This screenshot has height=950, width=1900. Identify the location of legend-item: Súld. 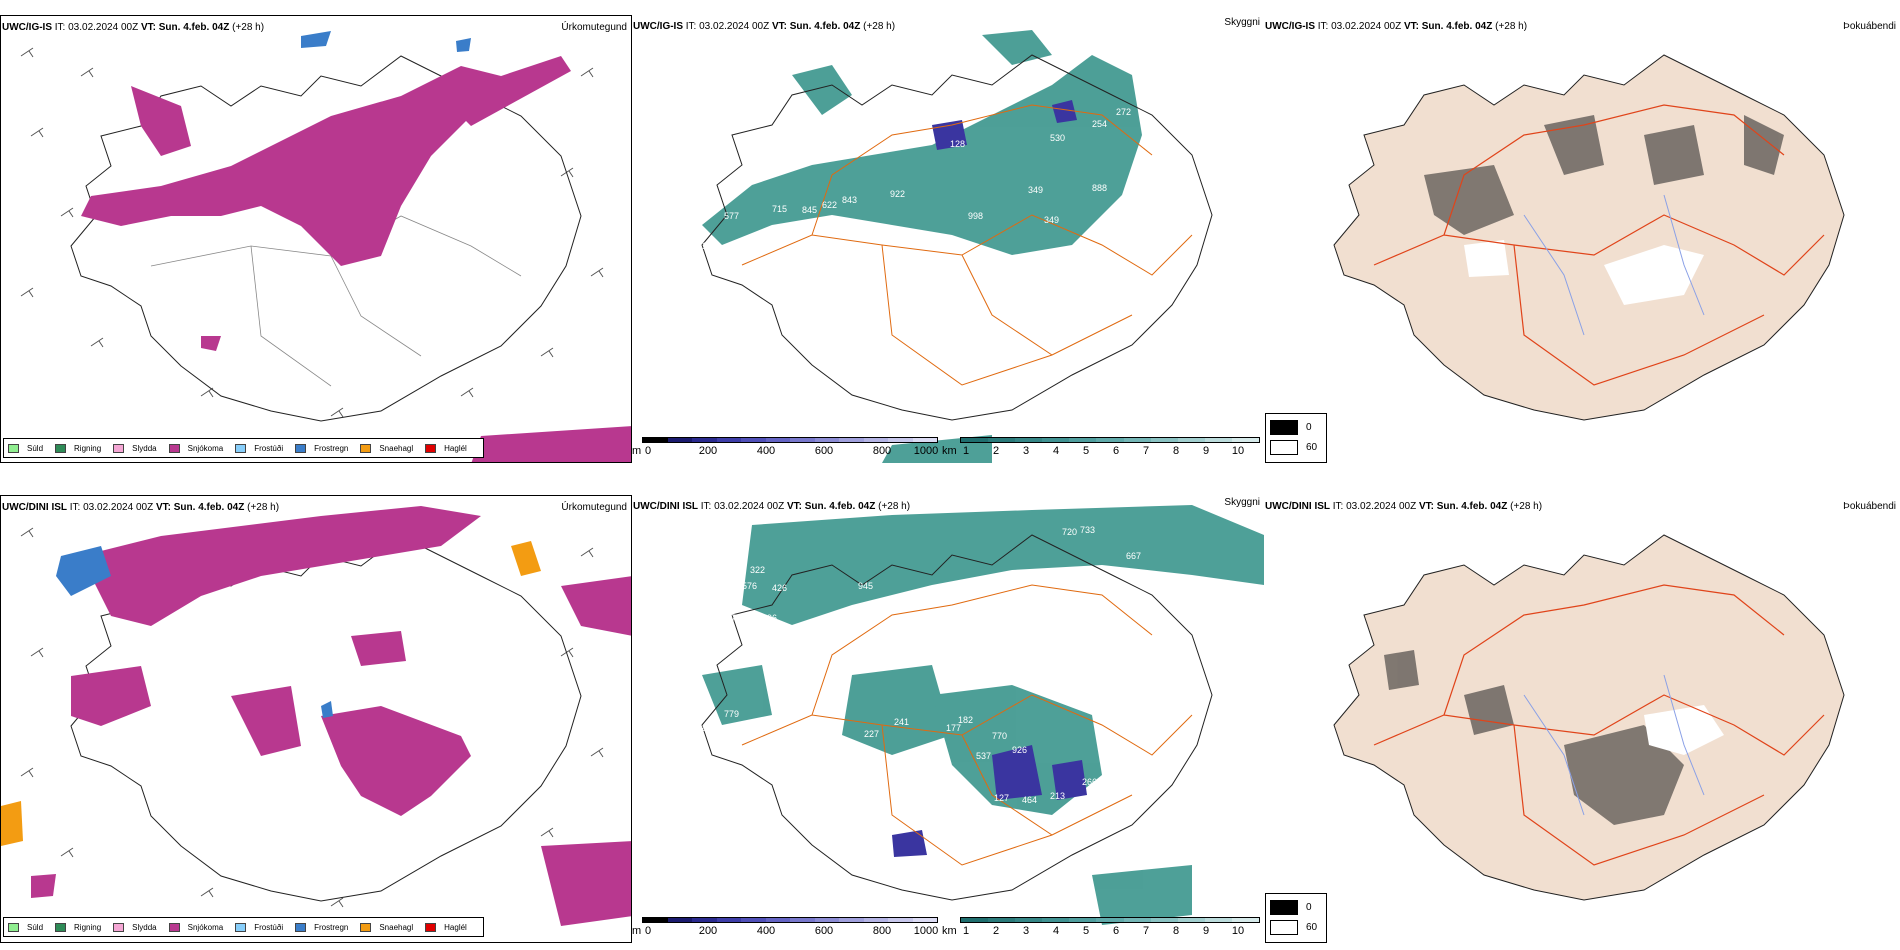
(25, 927).